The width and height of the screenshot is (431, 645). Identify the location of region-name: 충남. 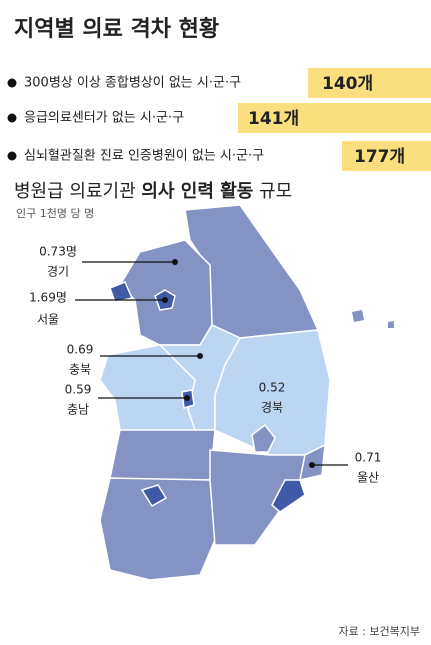
(78, 410).